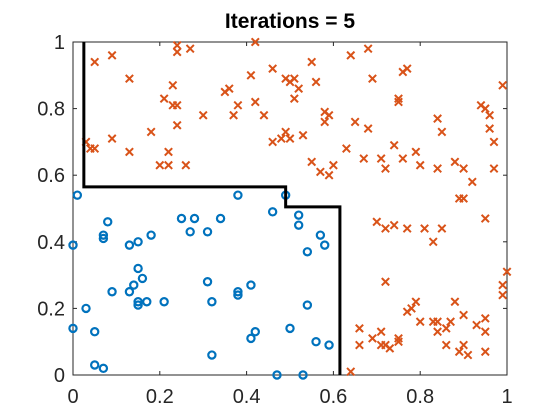 This screenshot has height=420, width=560. Describe the element at coordinates (51, 309) in the screenshot. I see `y-tick-label: 0.2` at that location.